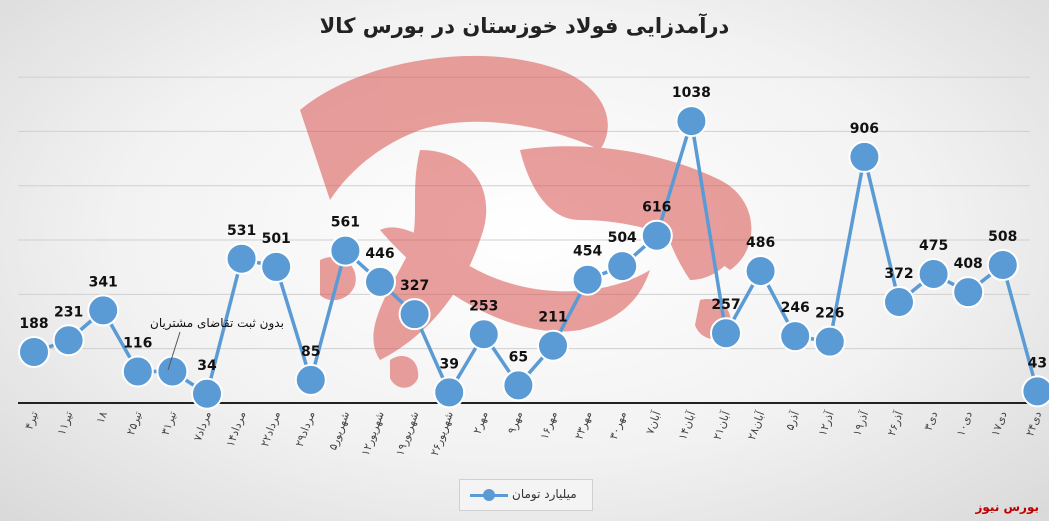 The height and width of the screenshot is (521, 1049). What do you see at coordinates (103, 282) in the screenshot?
I see `data-label: 341` at bounding box center [103, 282].